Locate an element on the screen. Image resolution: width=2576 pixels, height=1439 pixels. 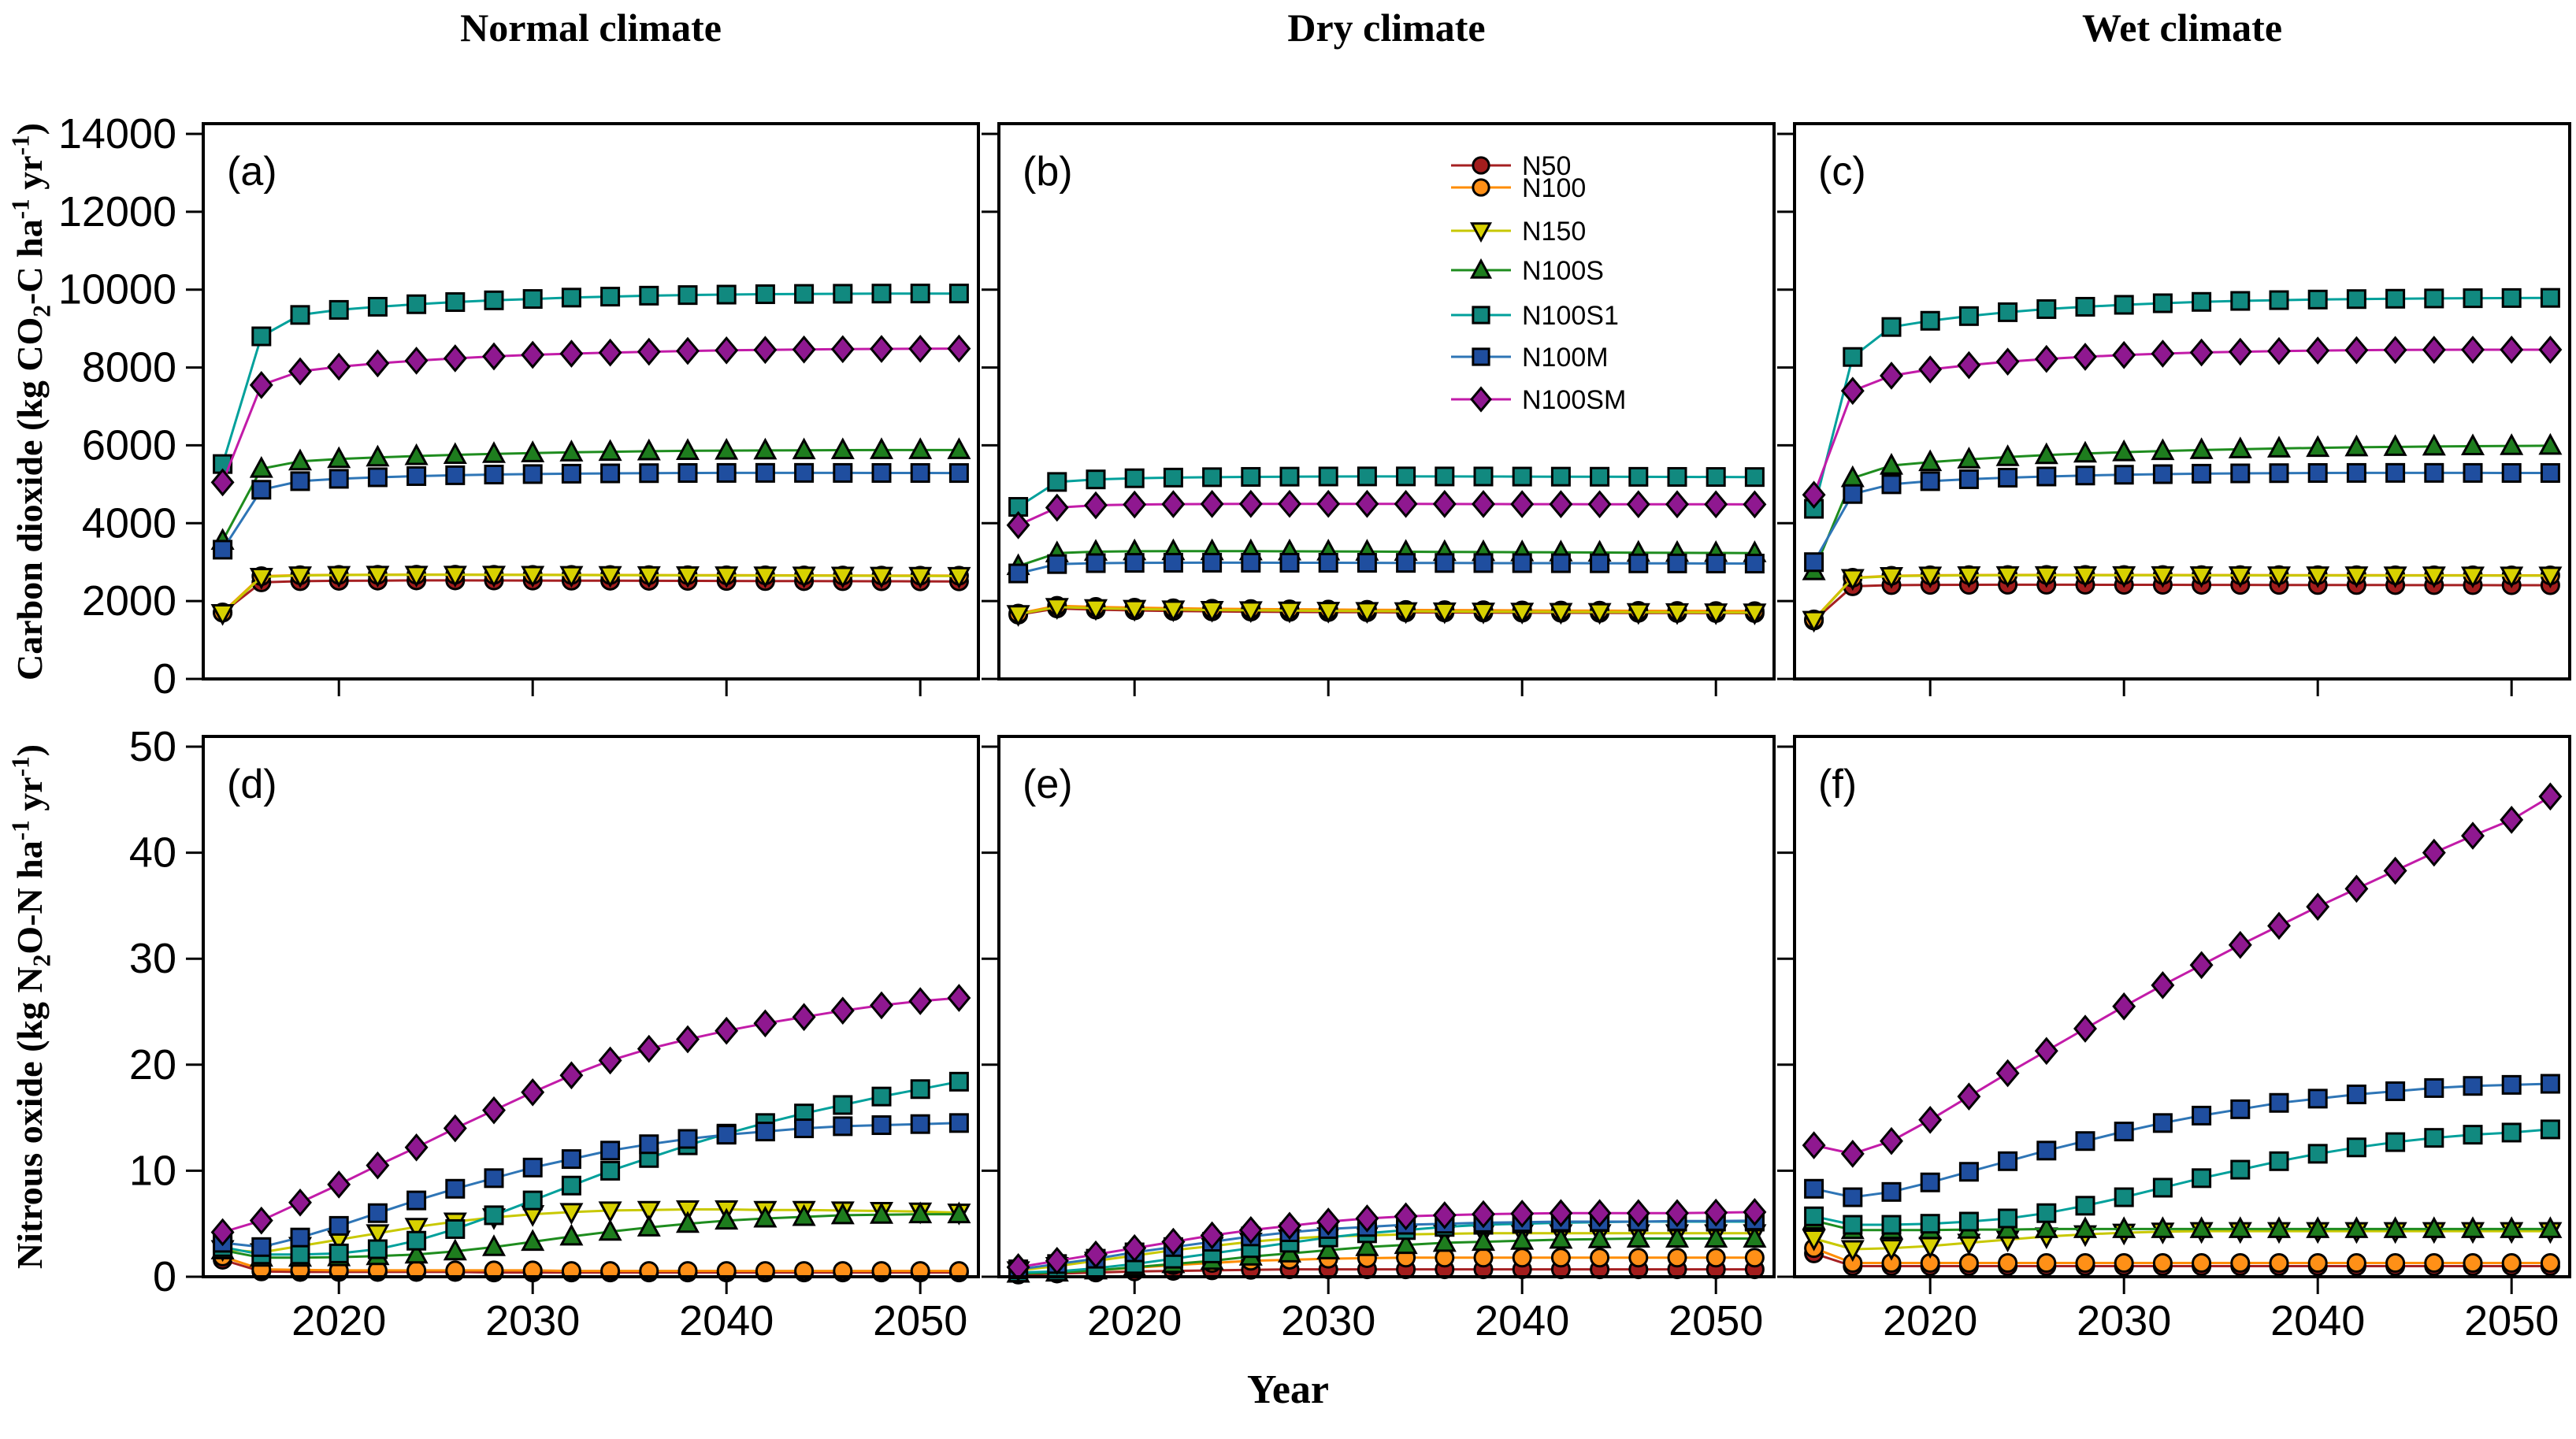
legend-item-N100SM: N100SM is located at coordinates (1538, 400).